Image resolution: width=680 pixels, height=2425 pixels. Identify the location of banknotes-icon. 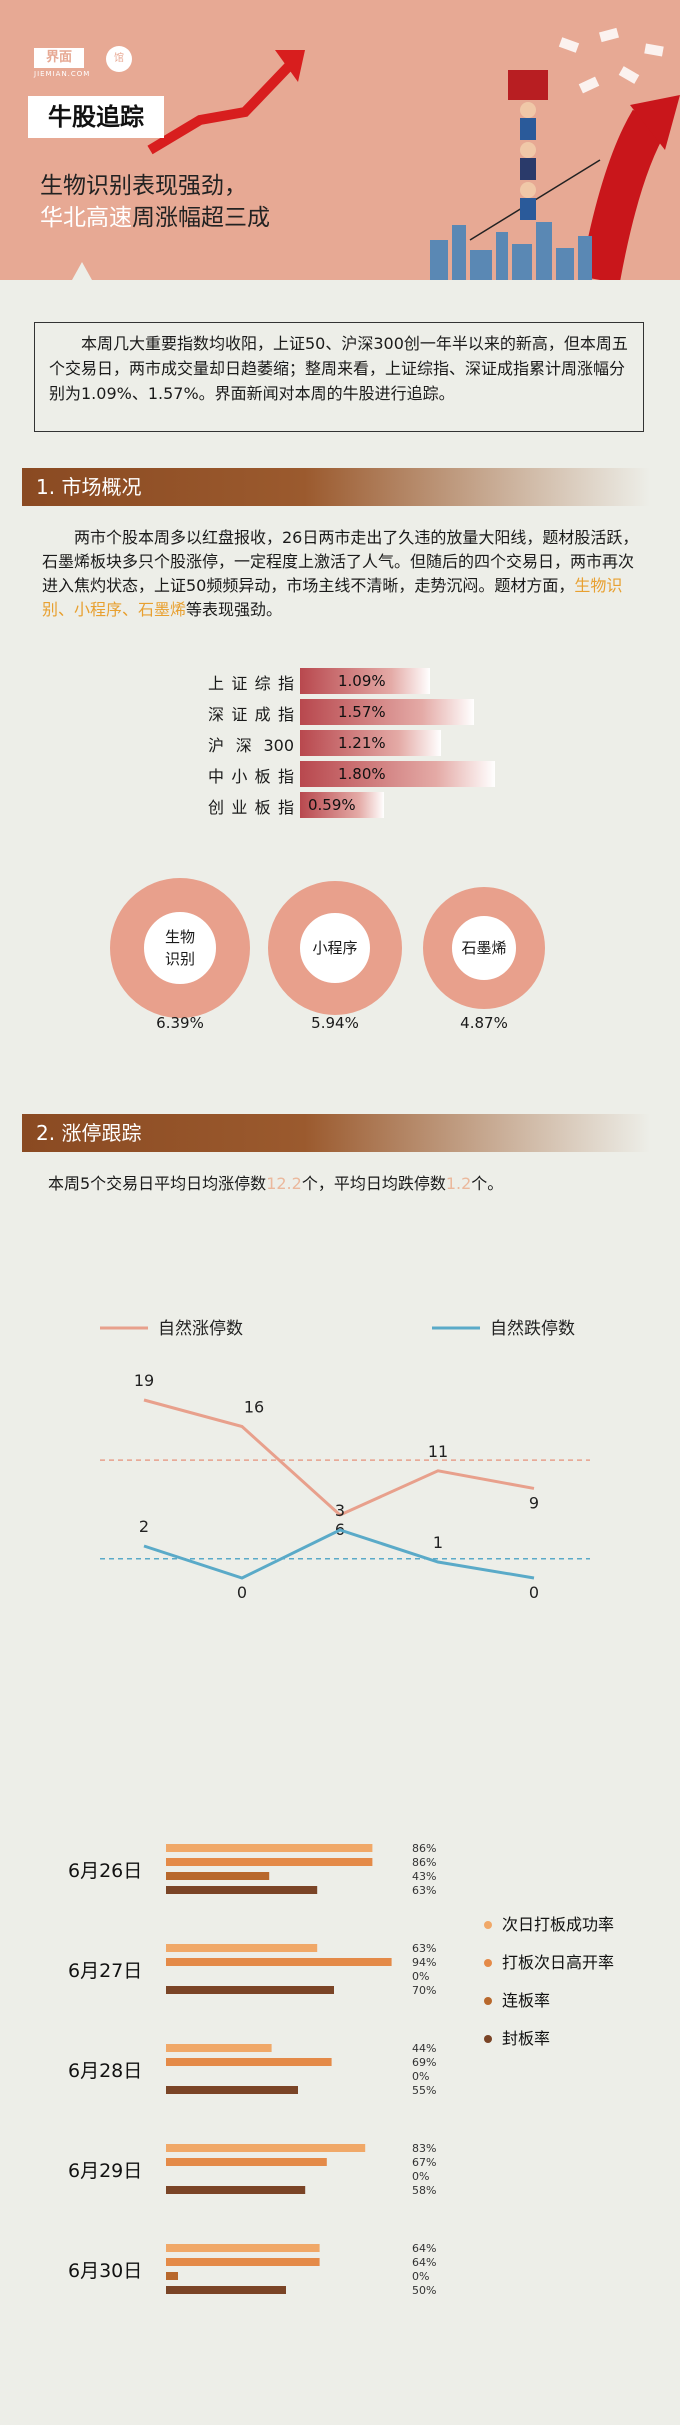
(611, 60).